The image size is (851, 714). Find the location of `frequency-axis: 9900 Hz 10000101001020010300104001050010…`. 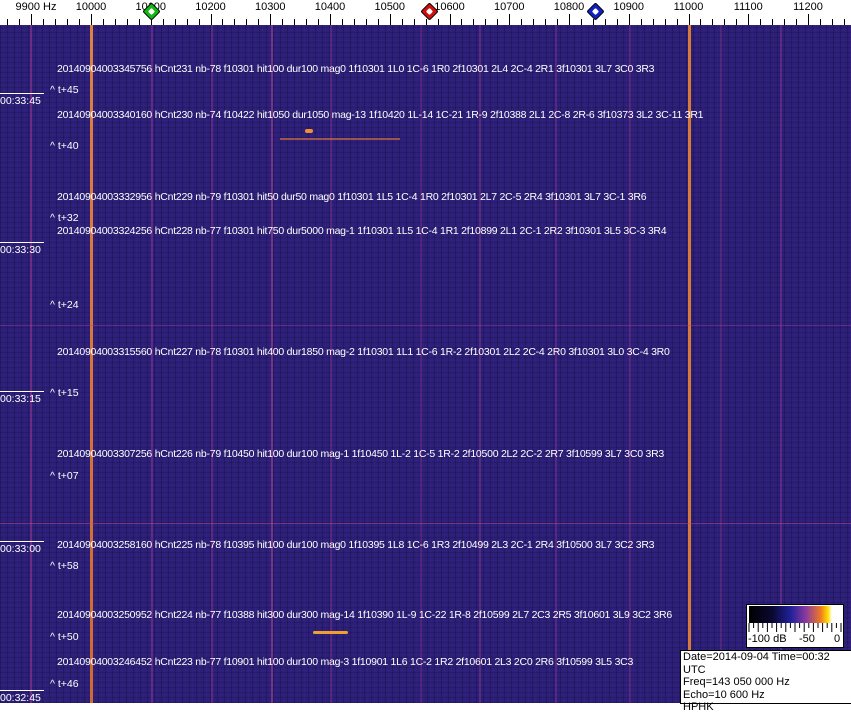

frequency-axis: 9900 Hz 10000101001020010300104001050010… is located at coordinates (425, 12).